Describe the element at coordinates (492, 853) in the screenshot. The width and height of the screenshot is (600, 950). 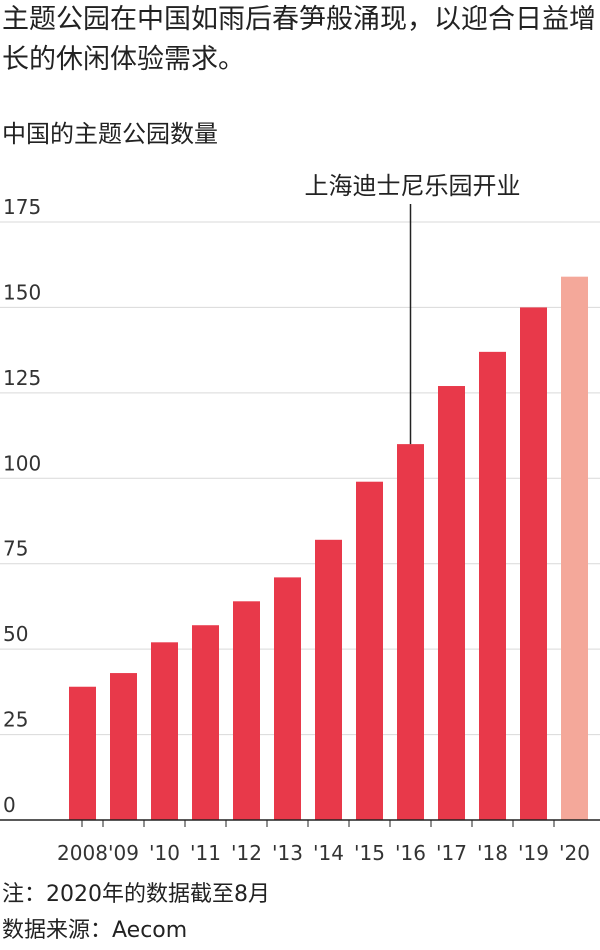
I see `x-tick-label: '18` at that location.